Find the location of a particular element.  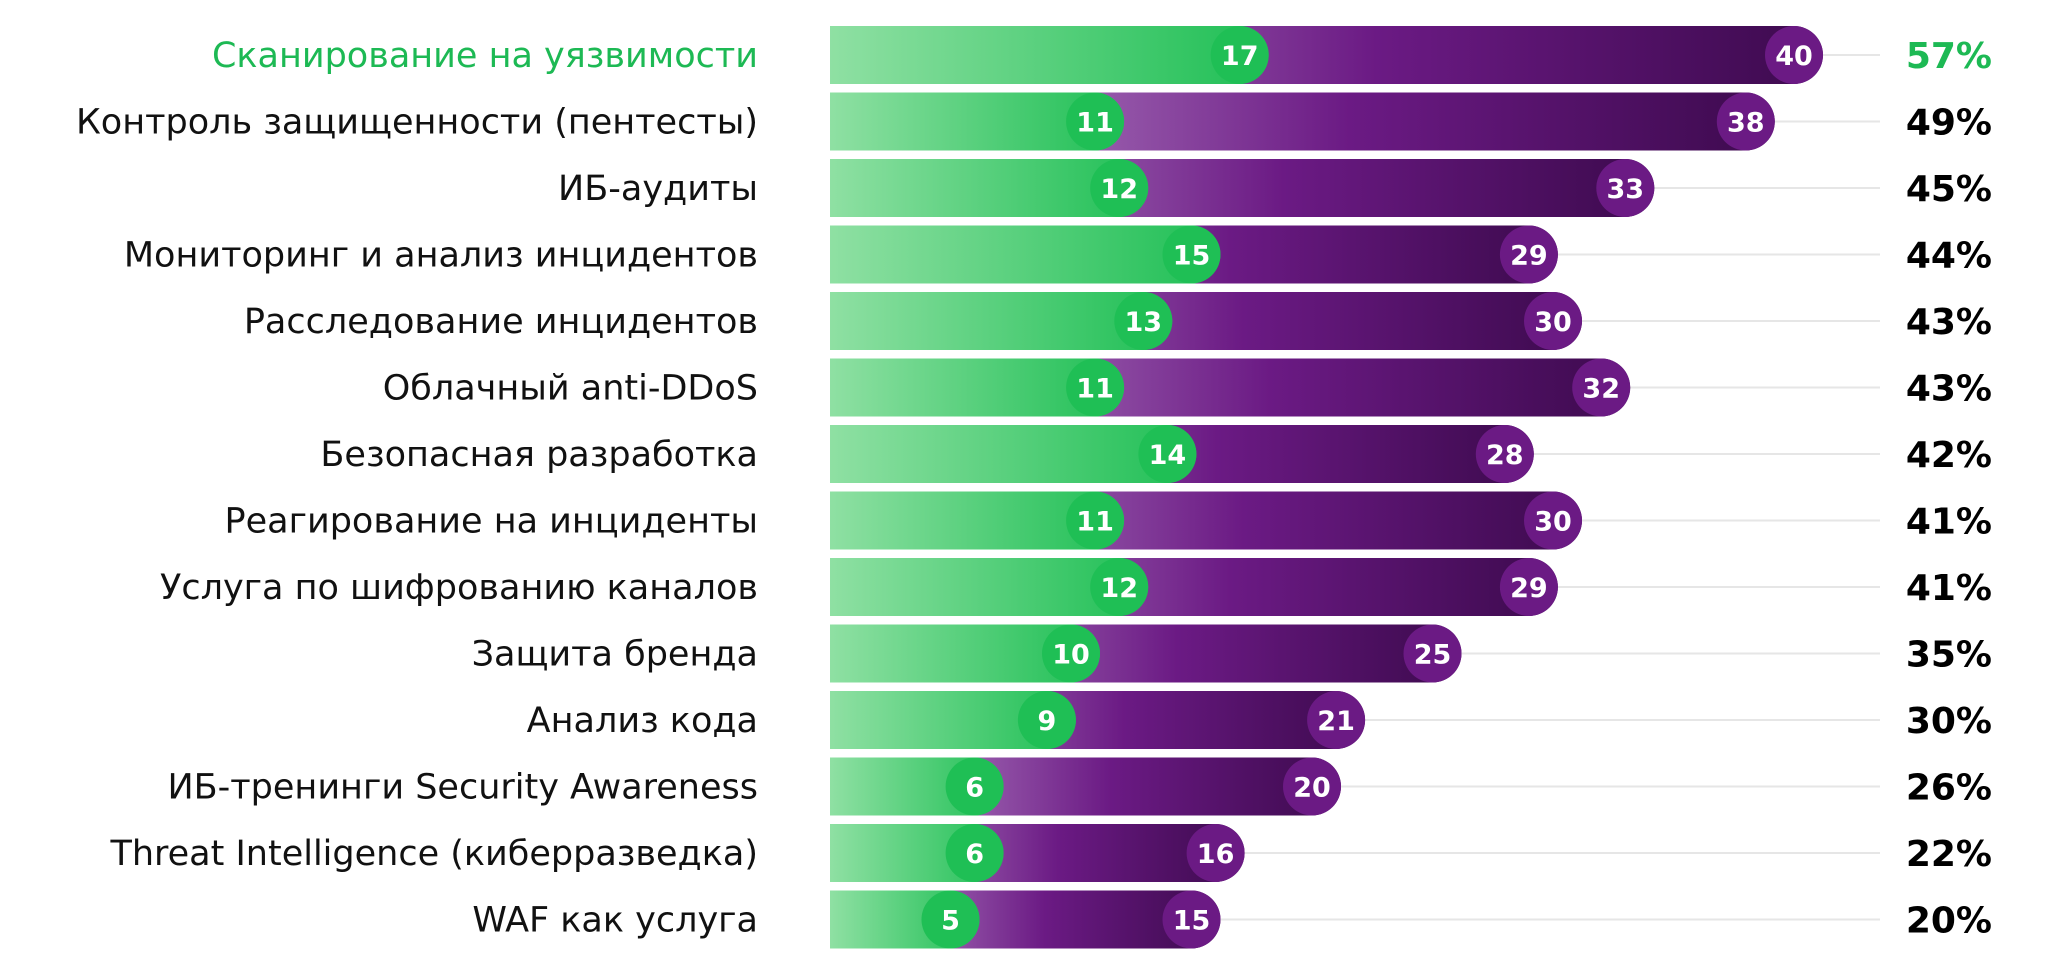

data-label-series-1: 15 is located at coordinates (1192, 256).